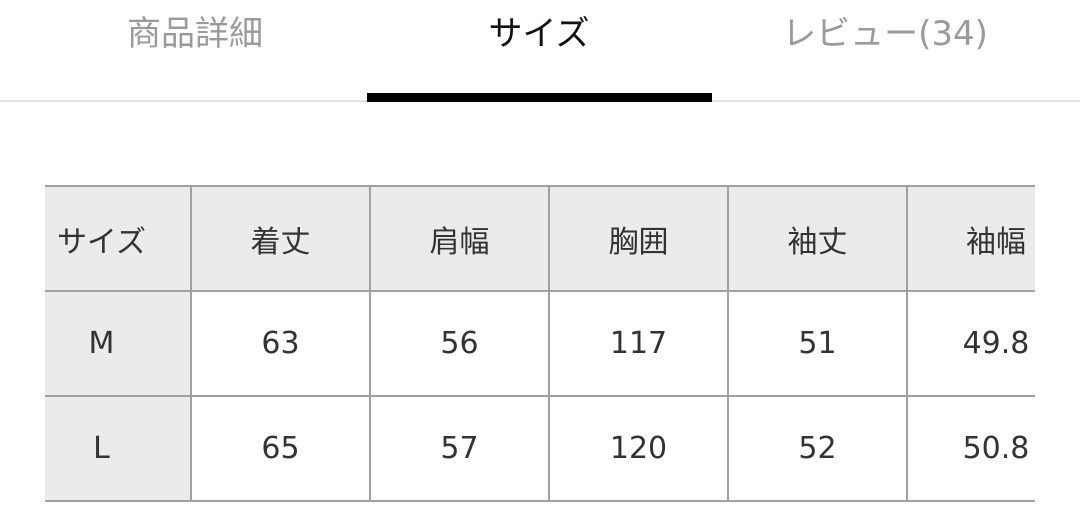  What do you see at coordinates (885, 34) in the screenshot?
I see `tab-reviews: レビュー(34)` at bounding box center [885, 34].